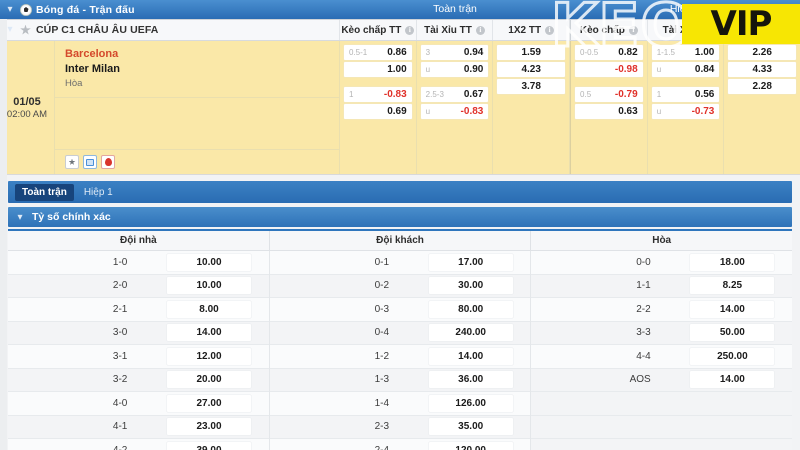 This screenshot has width=800, height=450. Describe the element at coordinates (120, 333) in the screenshot. I see `score-label: 3-0` at that location.